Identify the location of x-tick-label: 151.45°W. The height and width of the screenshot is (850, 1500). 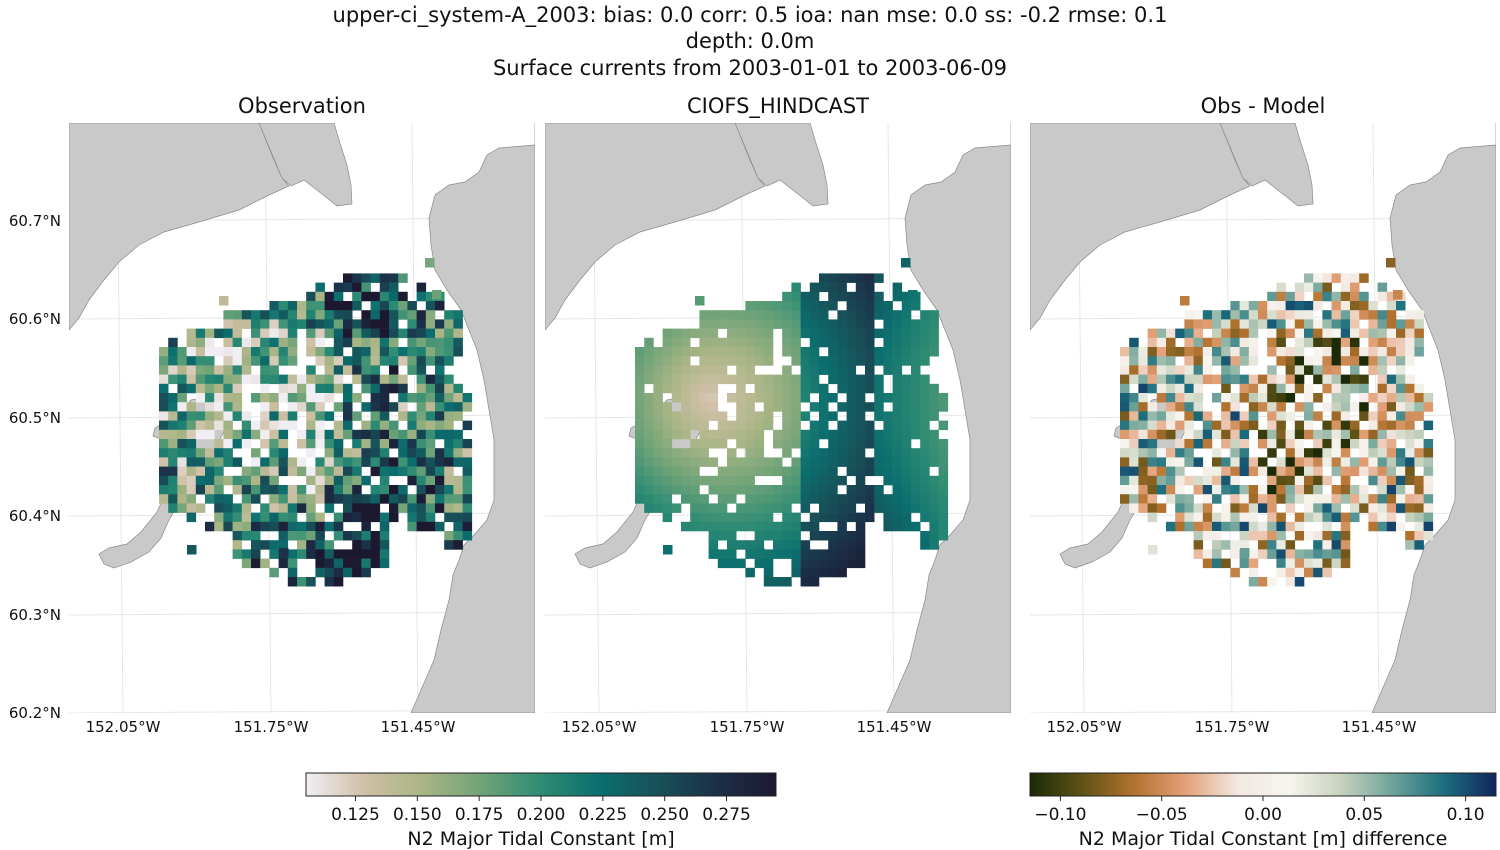
(1379, 727).